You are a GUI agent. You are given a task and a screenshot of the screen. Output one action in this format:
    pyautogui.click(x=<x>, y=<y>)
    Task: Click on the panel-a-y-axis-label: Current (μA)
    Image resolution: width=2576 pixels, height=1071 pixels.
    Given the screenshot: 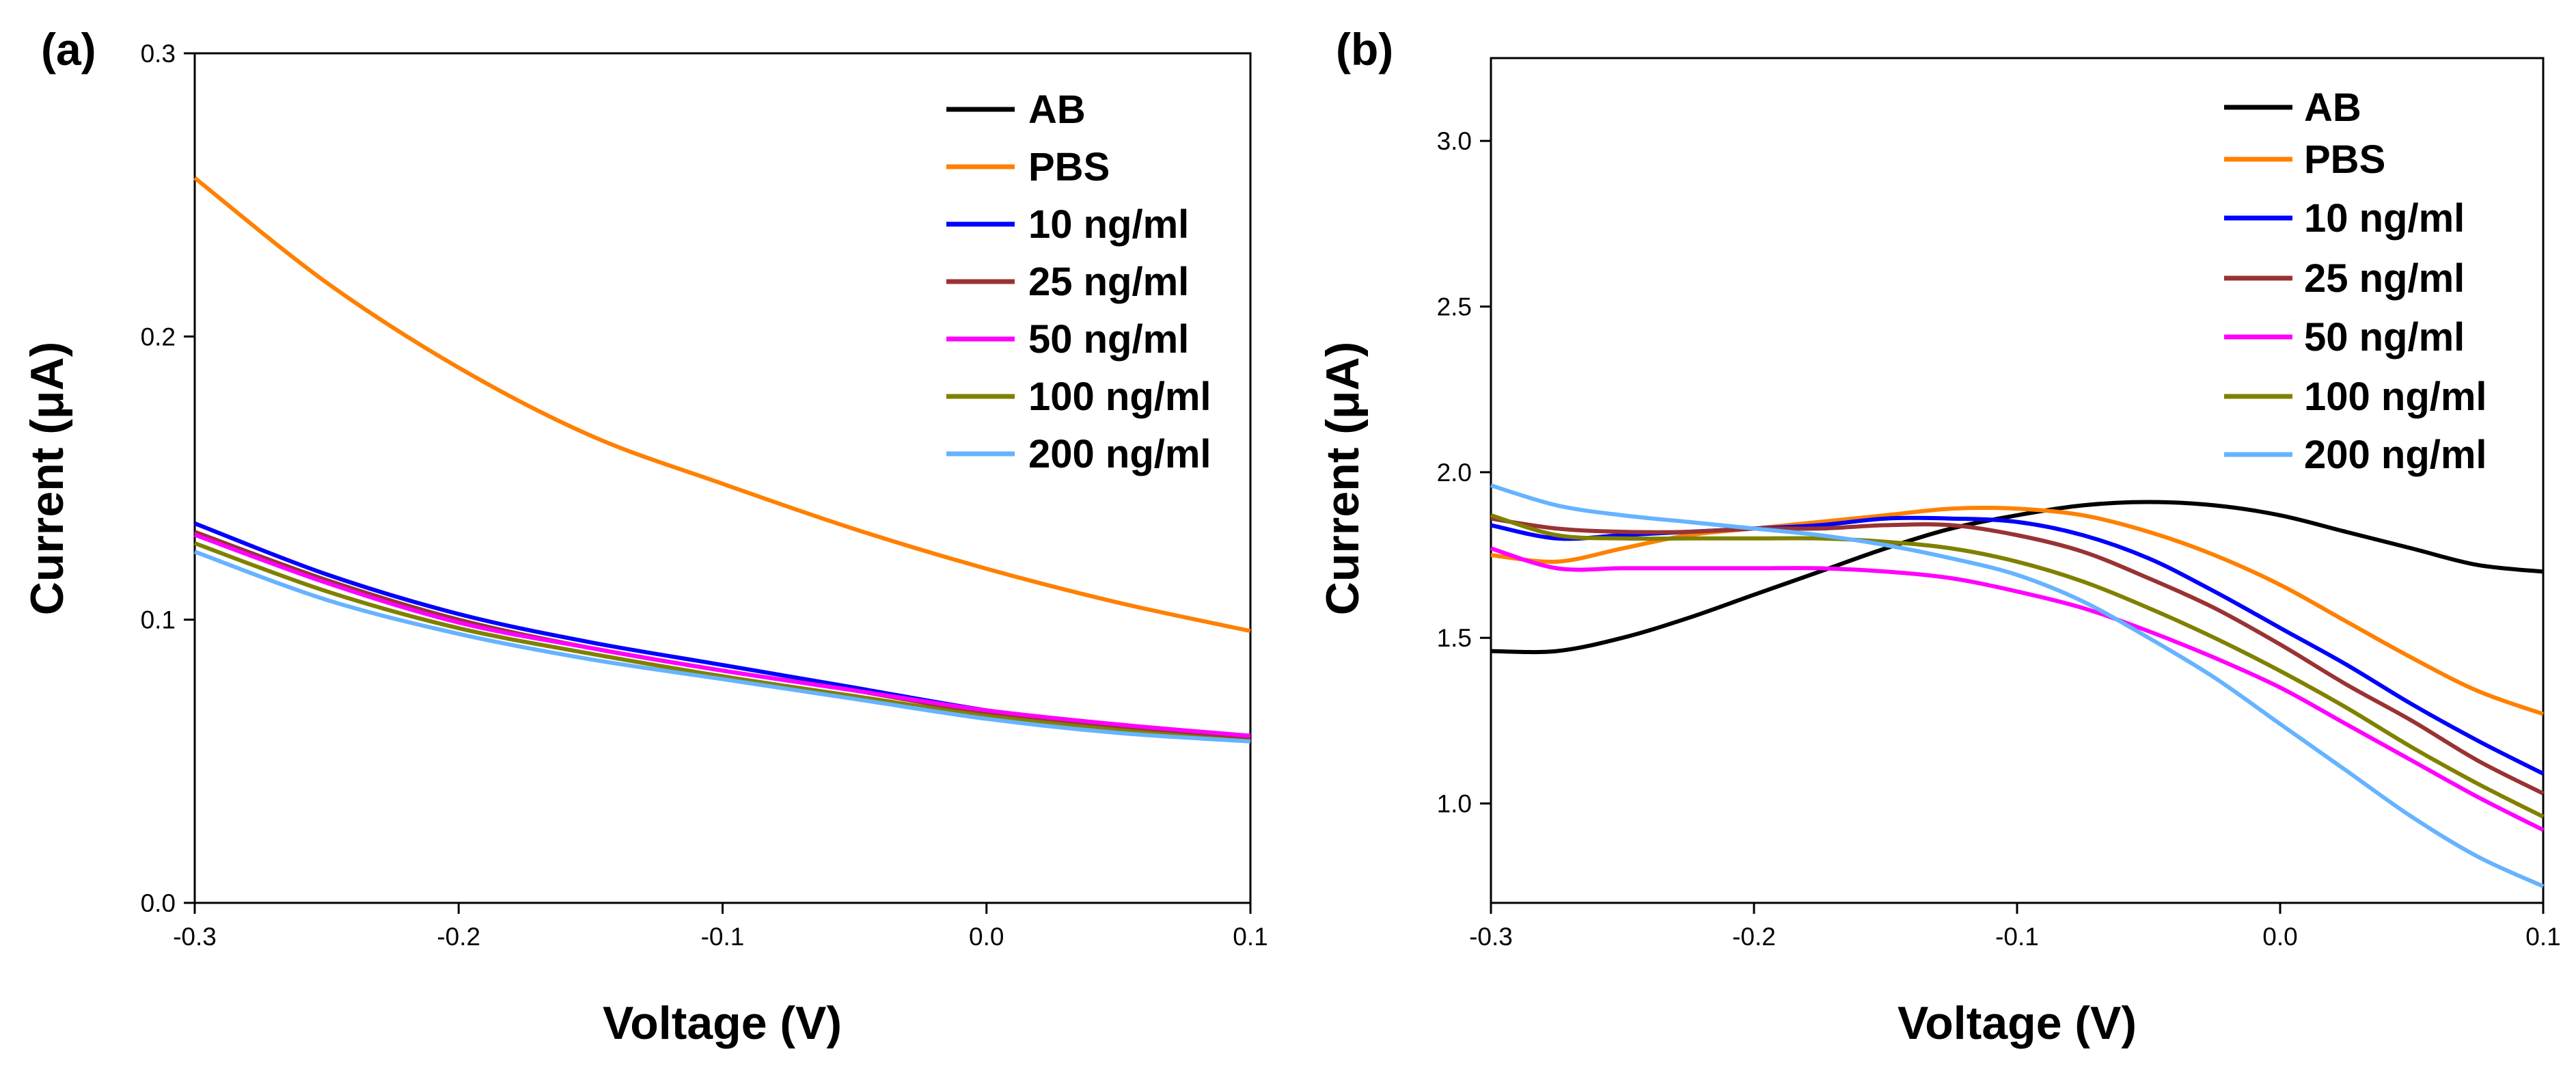 What is the action you would take?
    pyautogui.click(x=47, y=478)
    